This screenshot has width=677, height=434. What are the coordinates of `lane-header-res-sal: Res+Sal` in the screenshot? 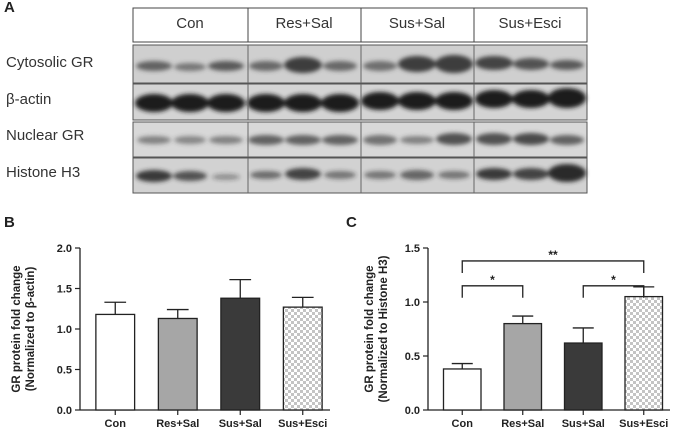 It's located at (304, 23).